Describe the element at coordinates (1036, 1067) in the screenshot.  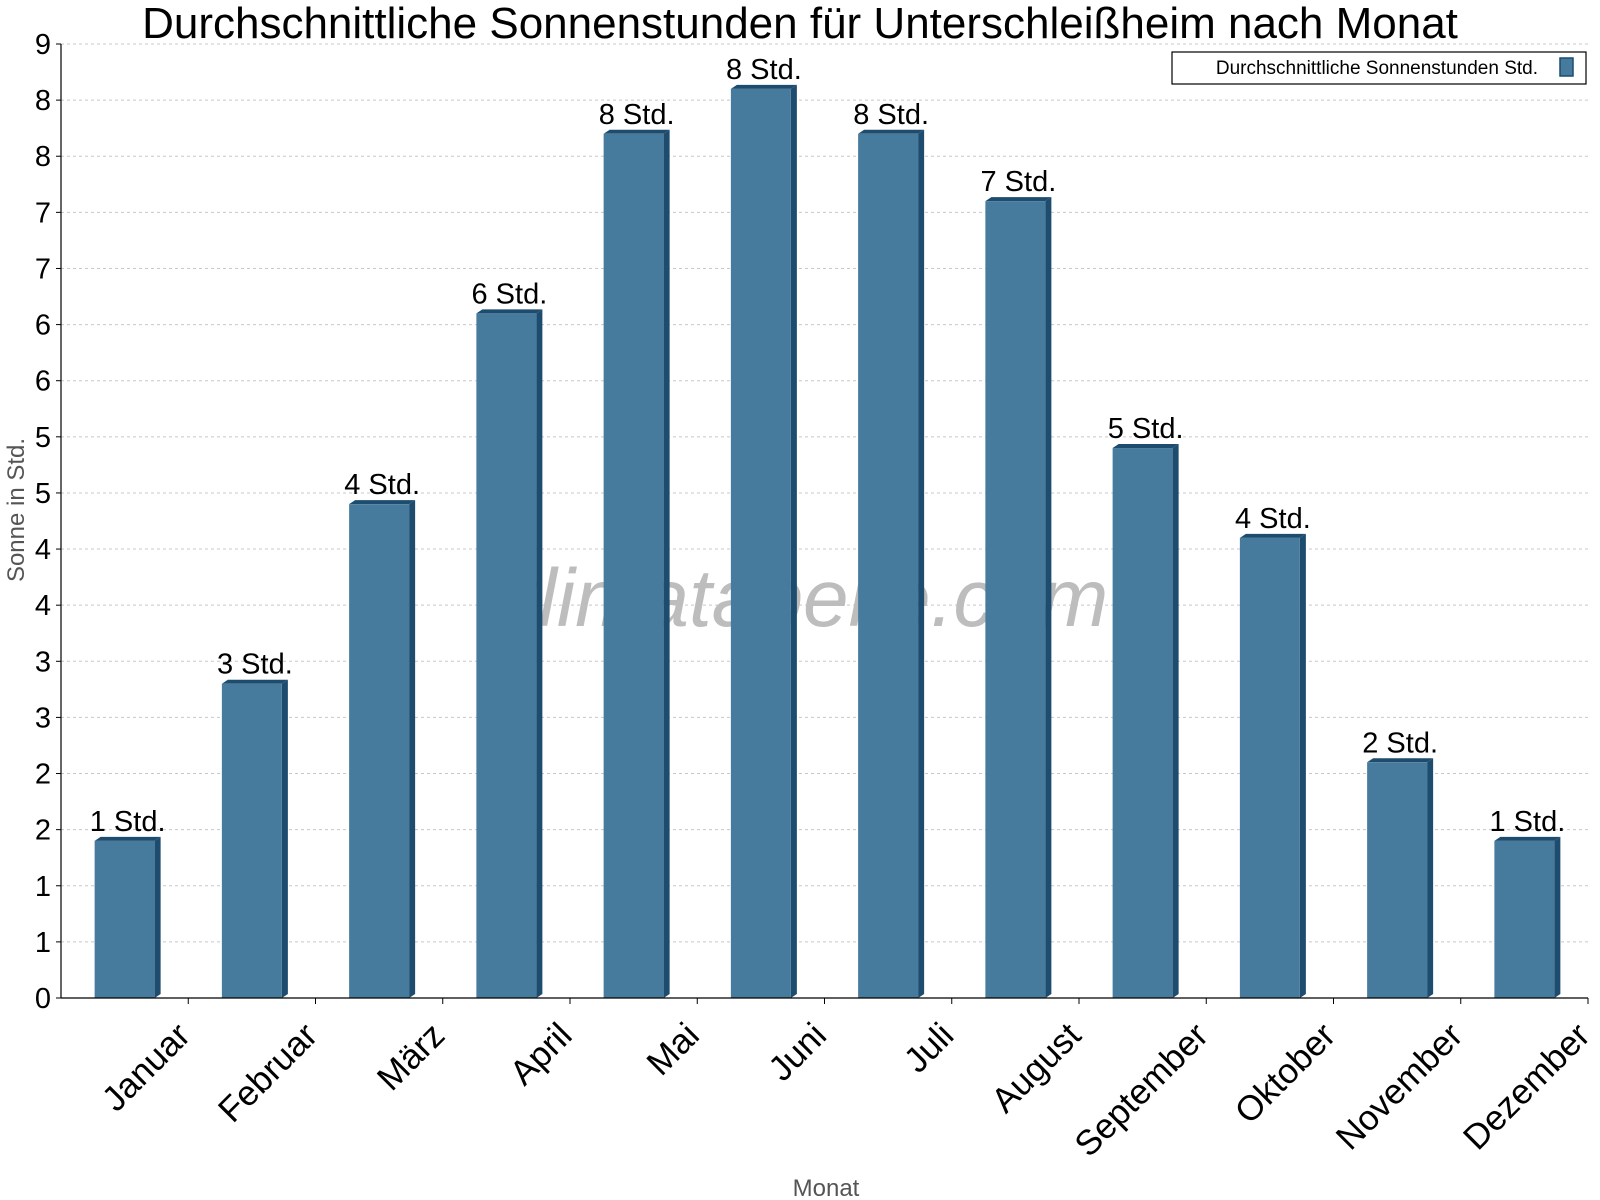
I see `x-tick-label: August` at that location.